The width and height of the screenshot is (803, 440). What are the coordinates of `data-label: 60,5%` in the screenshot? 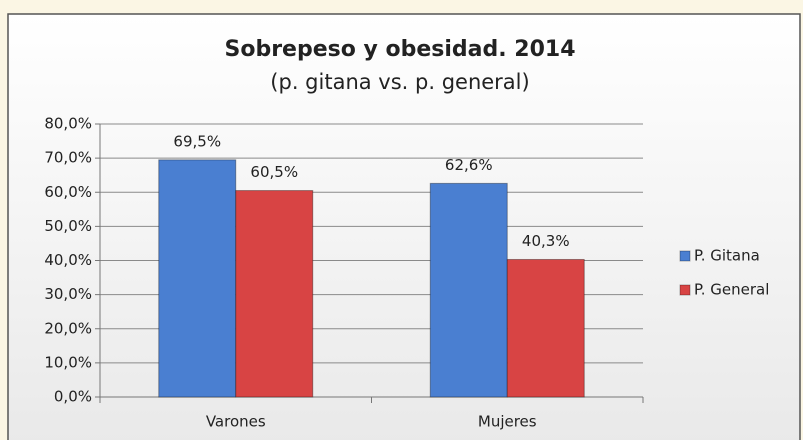 It's located at (274, 172).